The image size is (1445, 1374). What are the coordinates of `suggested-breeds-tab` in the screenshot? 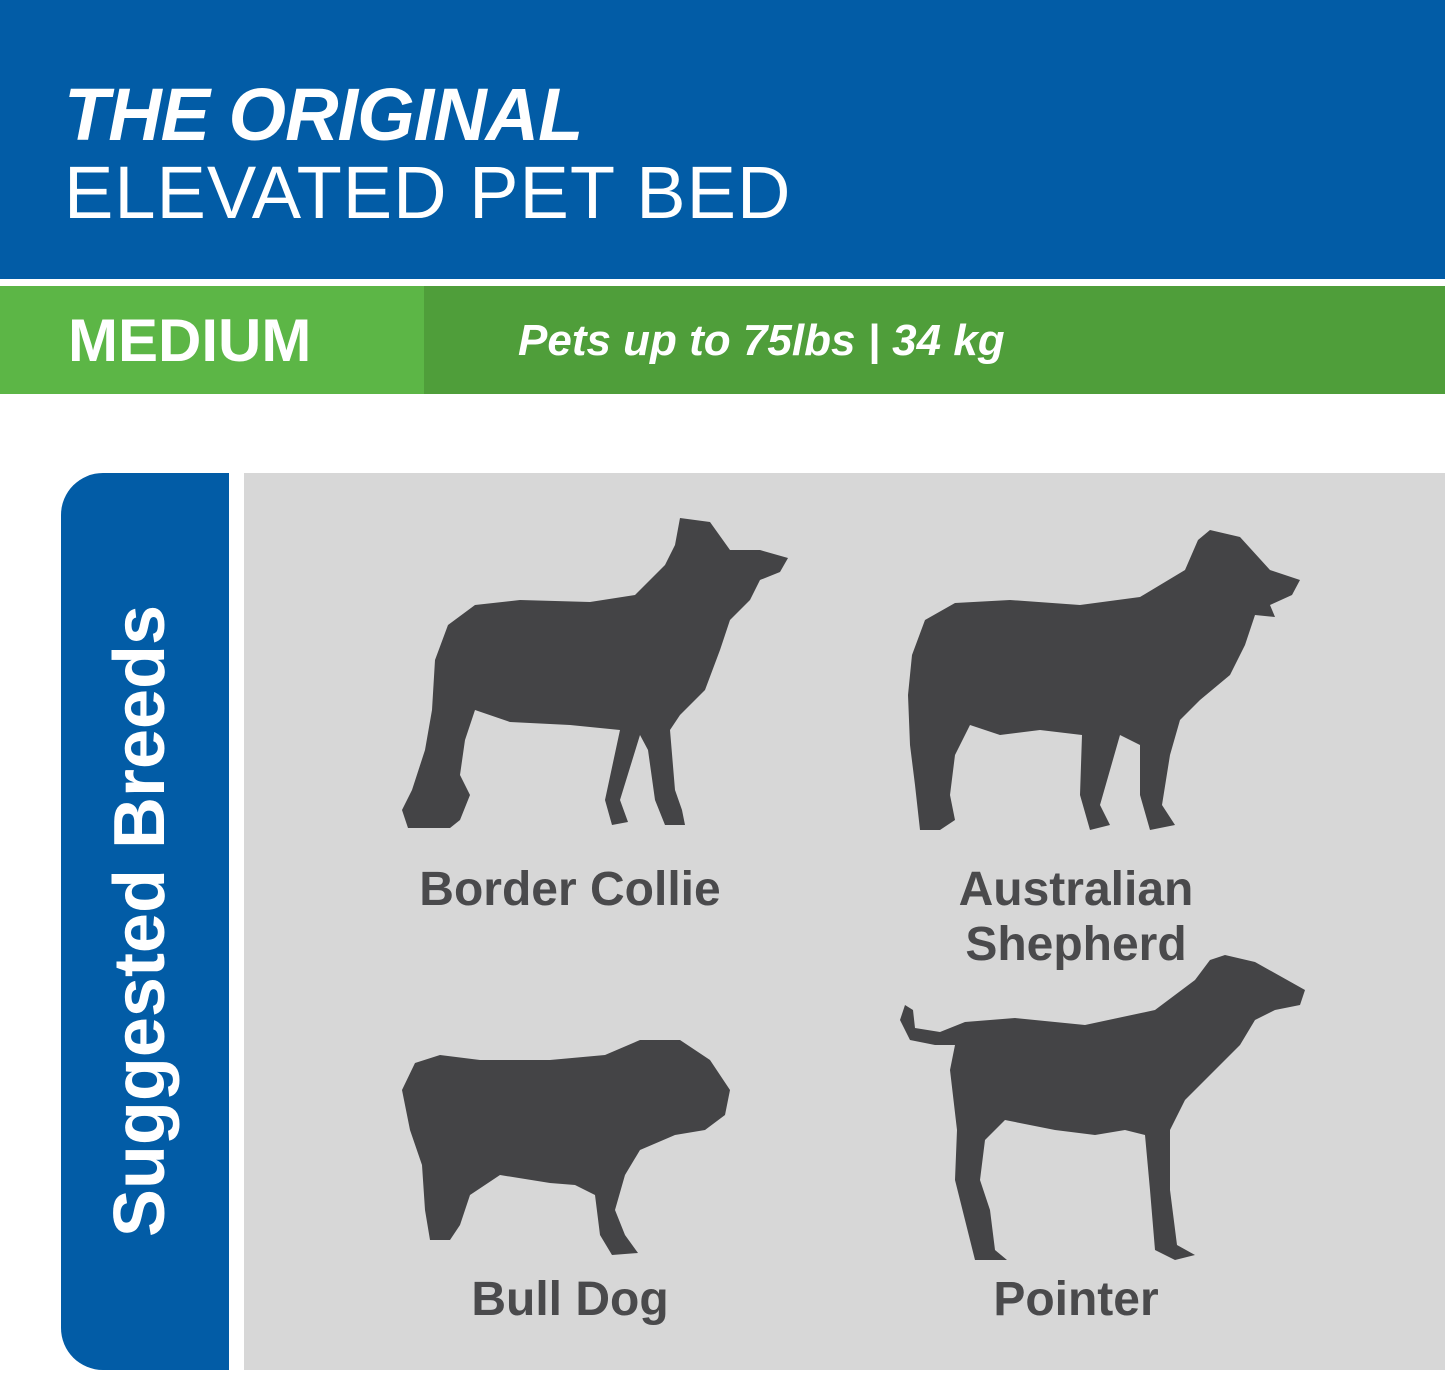 It's located at (145, 921).